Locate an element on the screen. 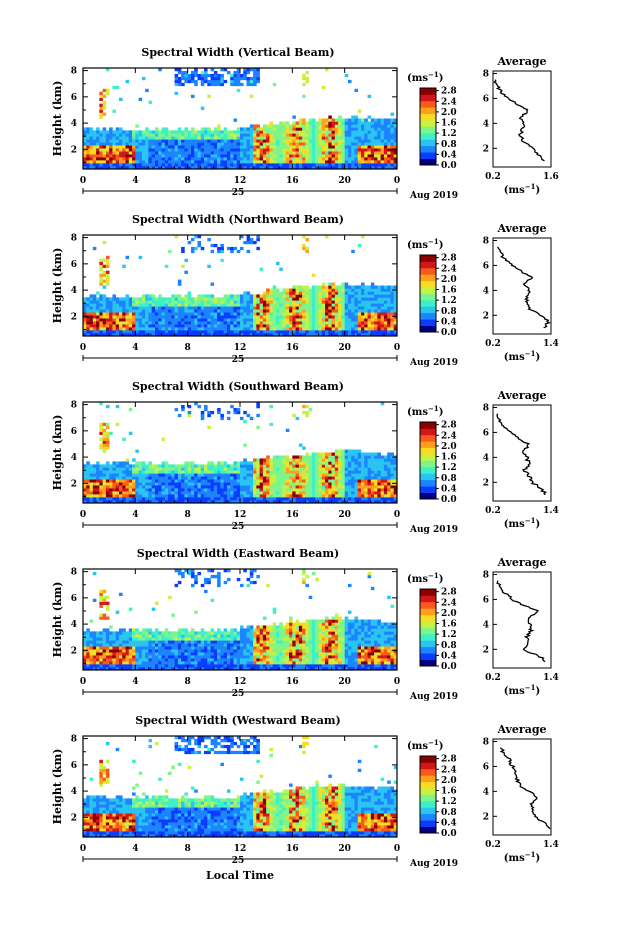 The width and height of the screenshot is (618, 929). x-tick-label: 0 is located at coordinates (397, 515).